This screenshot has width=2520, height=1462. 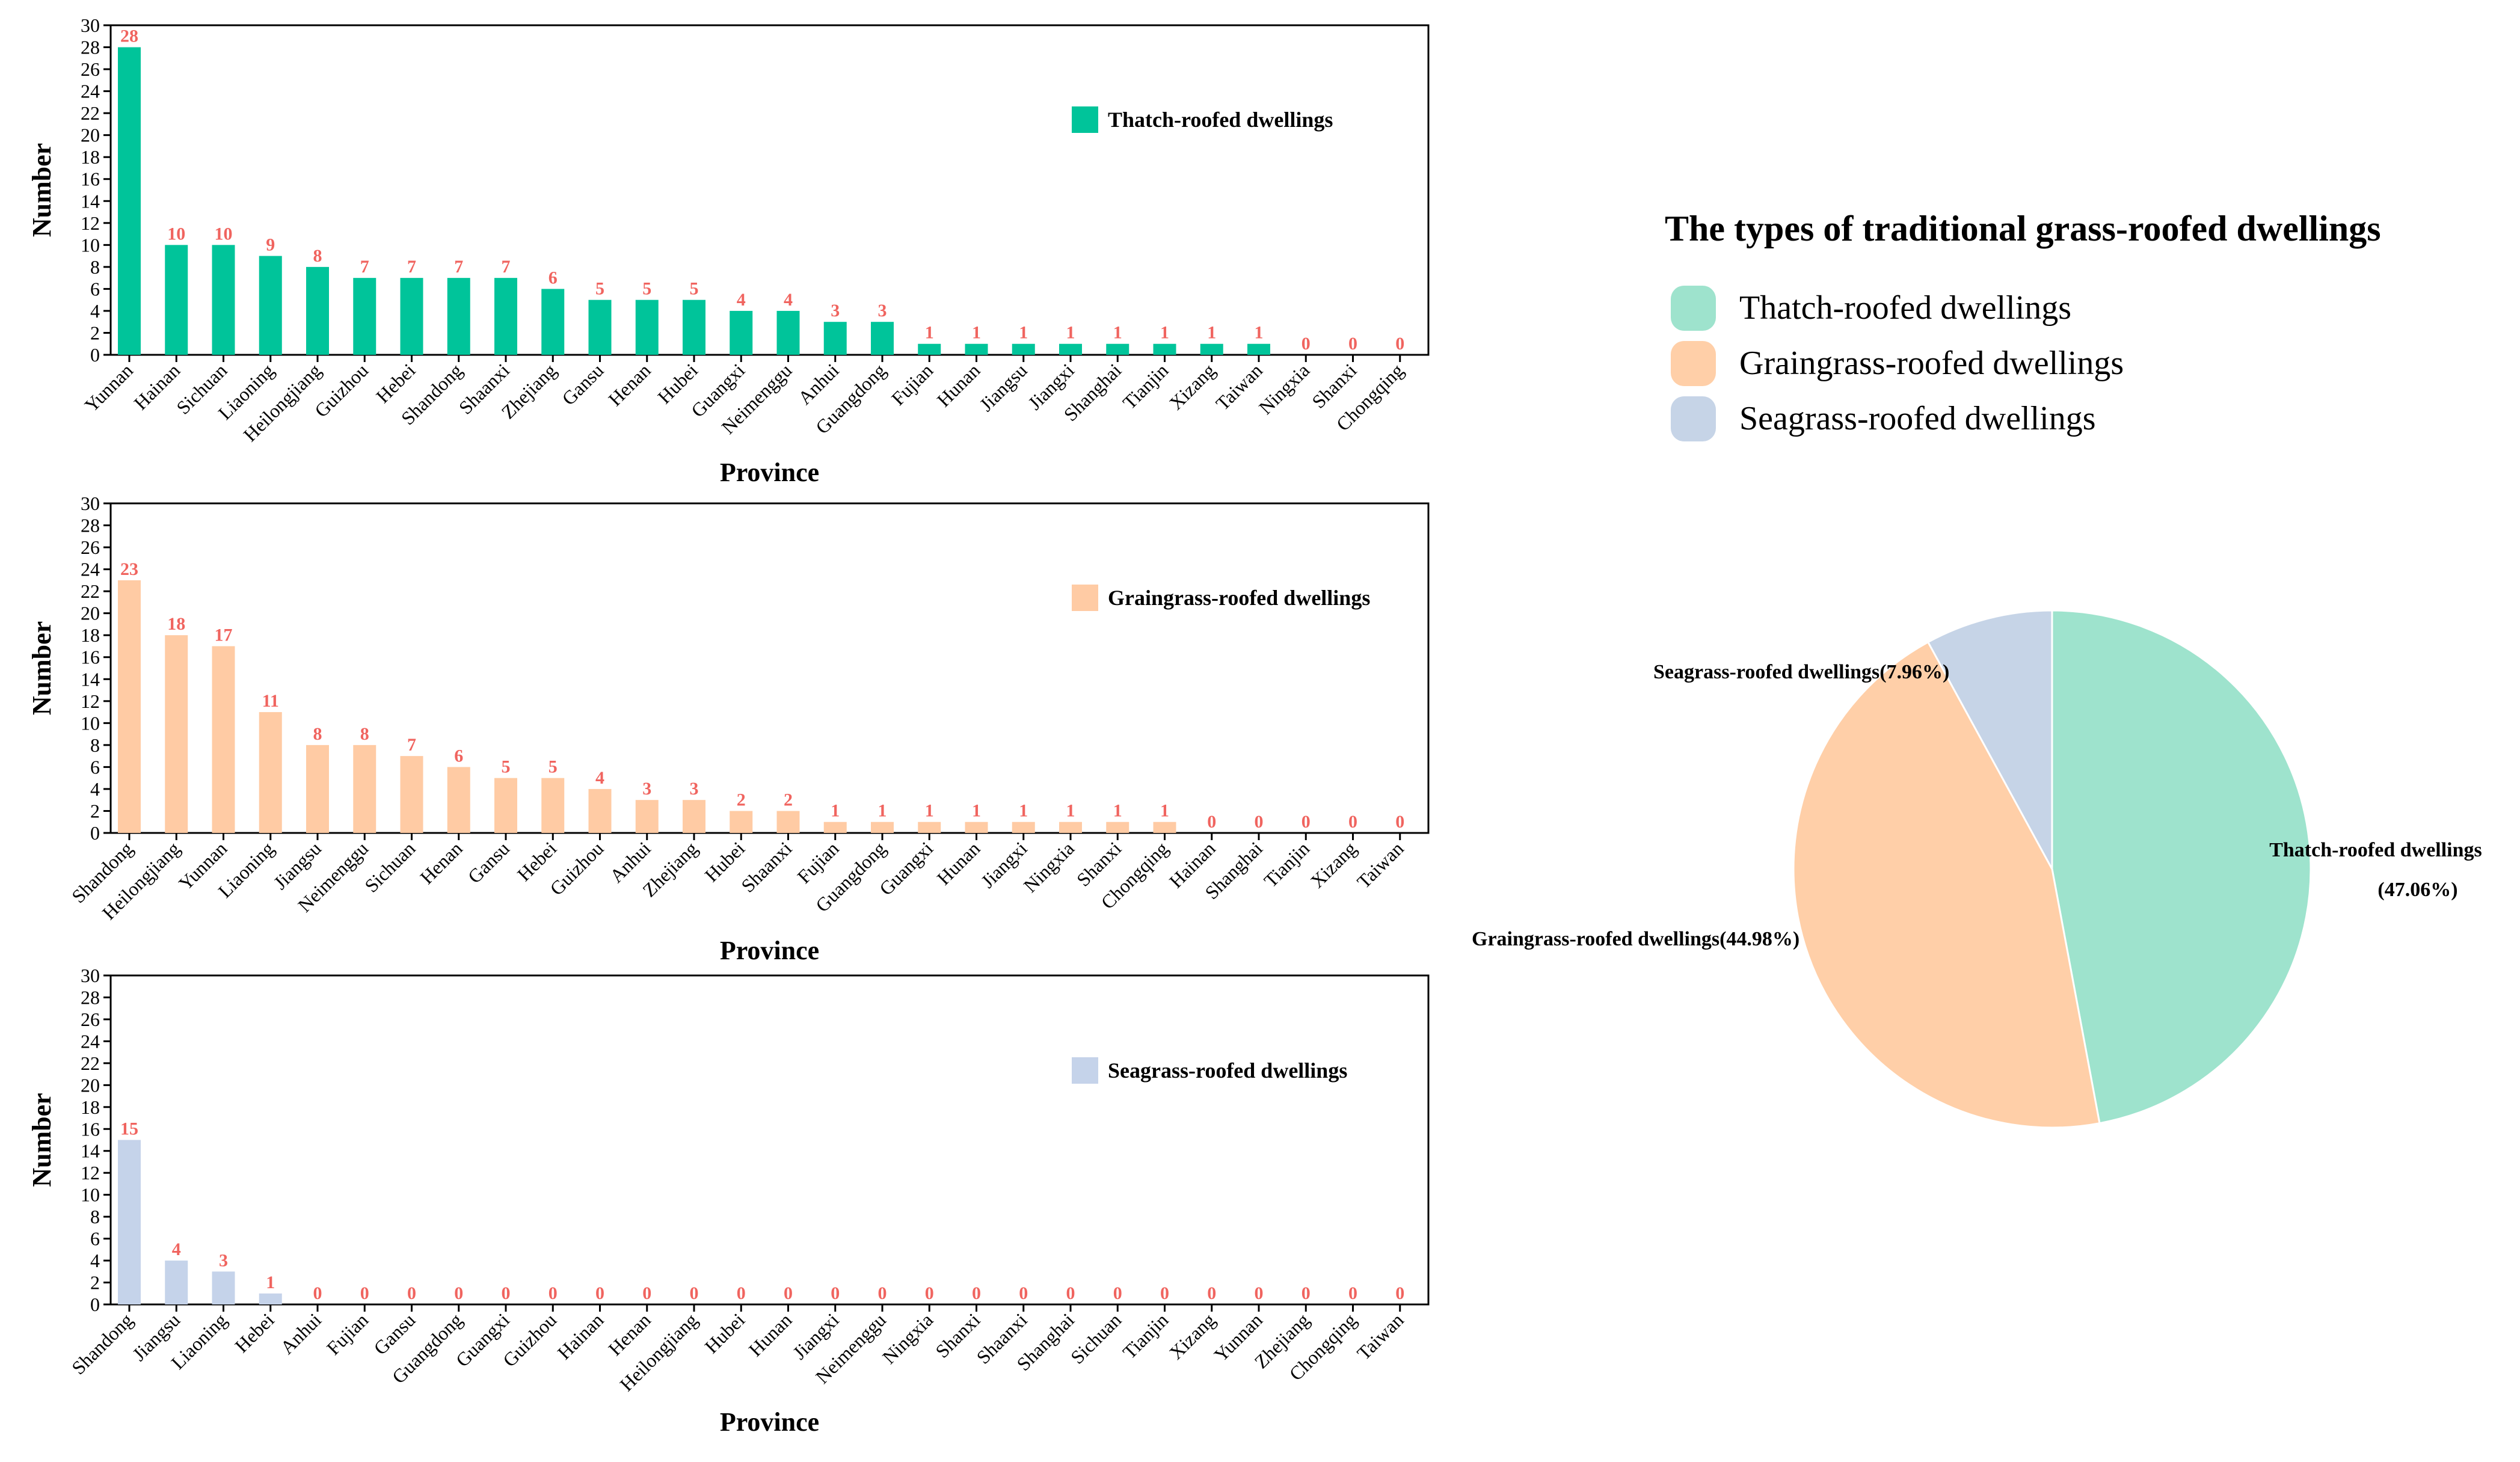 What do you see at coordinates (507, 767) in the screenshot?
I see `data-label: 5` at bounding box center [507, 767].